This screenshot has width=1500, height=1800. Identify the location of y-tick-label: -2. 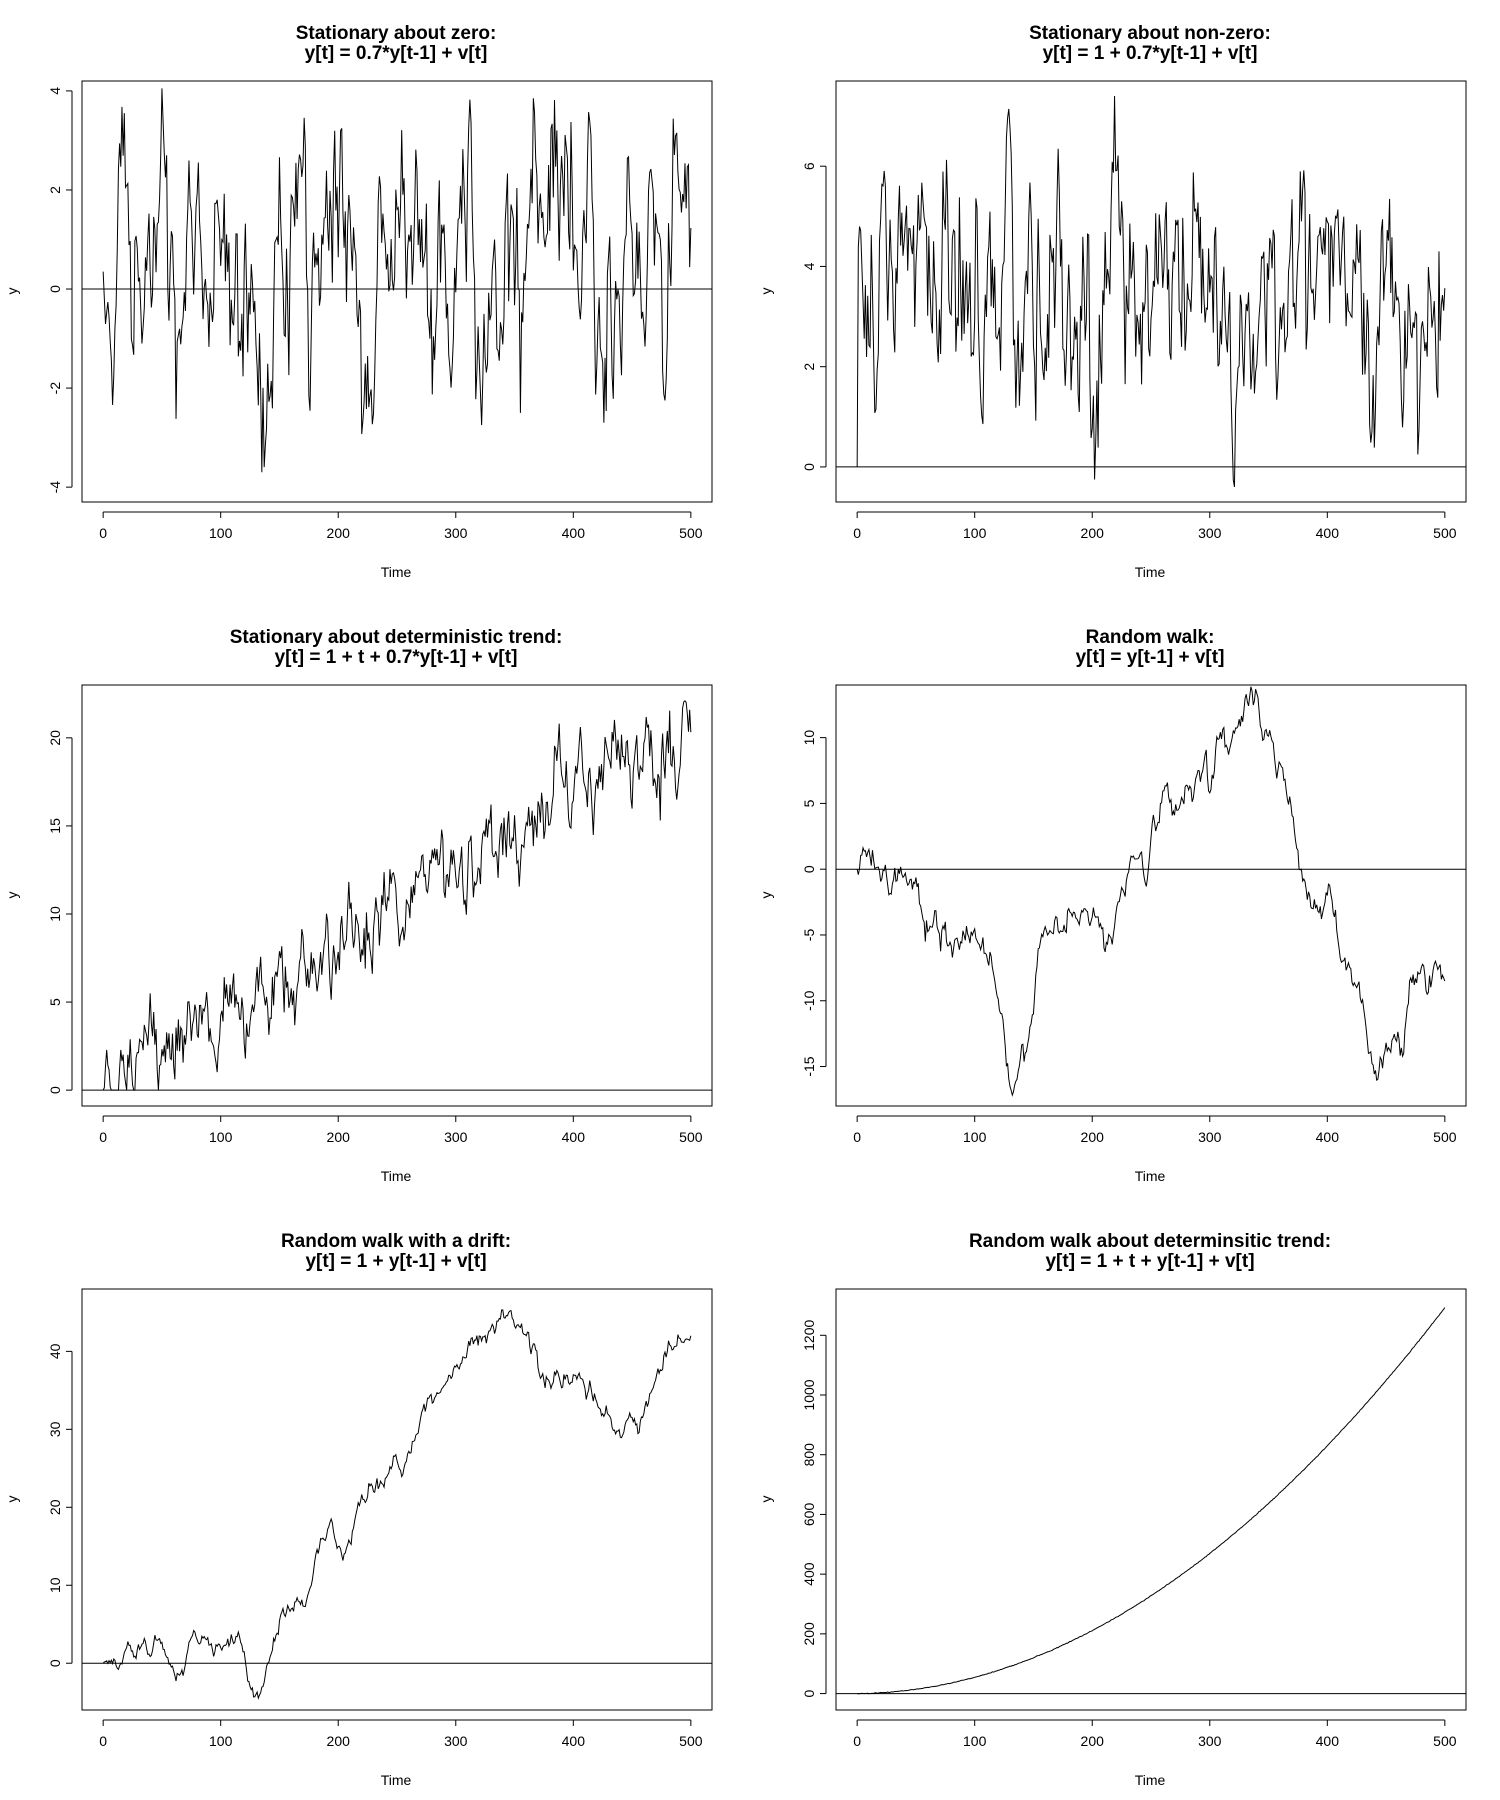
(55, 388).